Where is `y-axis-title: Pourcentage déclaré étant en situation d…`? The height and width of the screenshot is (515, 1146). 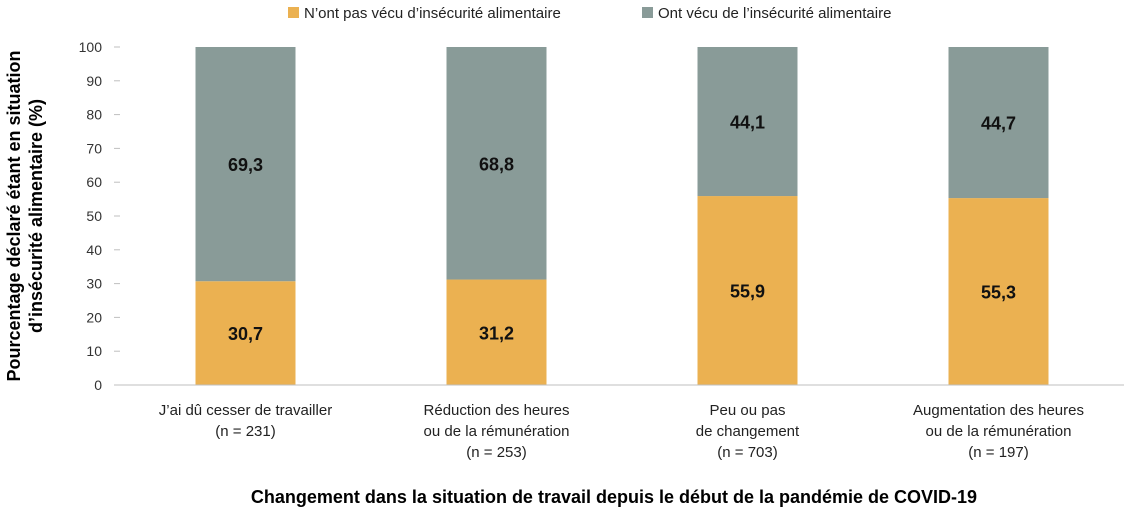
y-axis-title: Pourcentage déclaré étant en situation d… is located at coordinates (25, 215).